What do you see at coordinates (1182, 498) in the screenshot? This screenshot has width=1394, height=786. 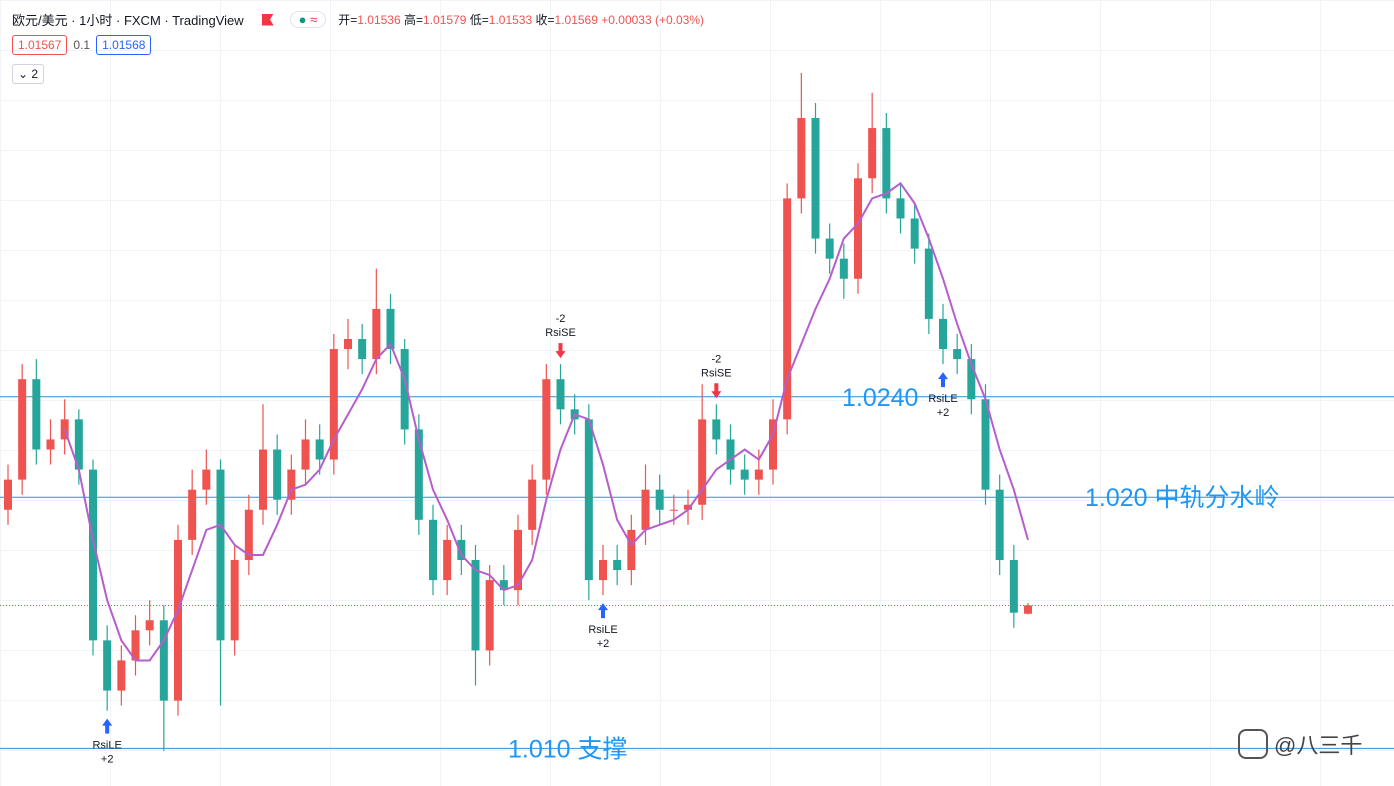 I see `line-label: 1.020 中轨分水岭` at bounding box center [1182, 498].